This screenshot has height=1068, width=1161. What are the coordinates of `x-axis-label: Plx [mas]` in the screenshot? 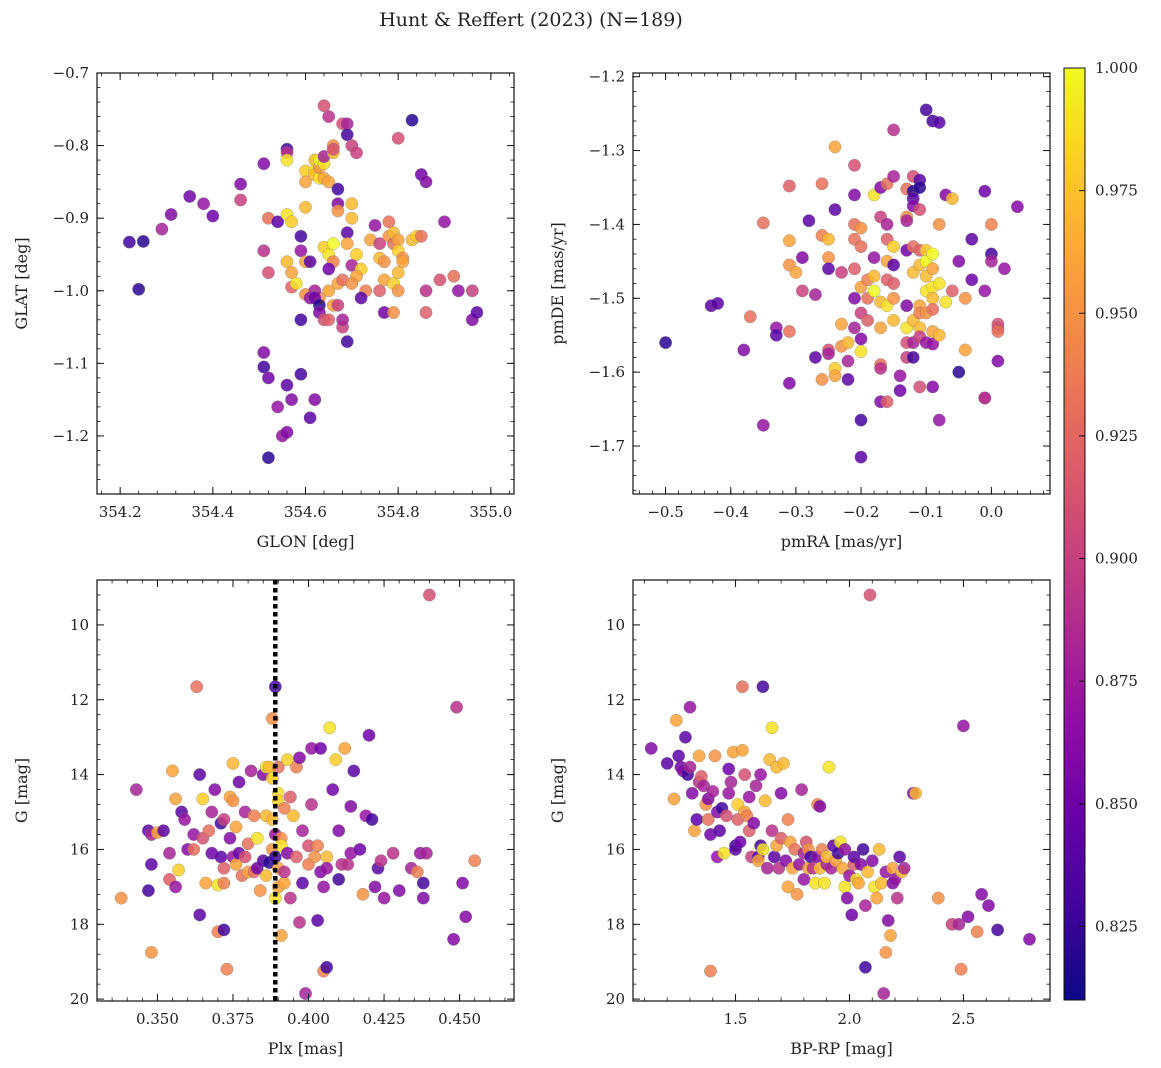 It's located at (305, 1048).